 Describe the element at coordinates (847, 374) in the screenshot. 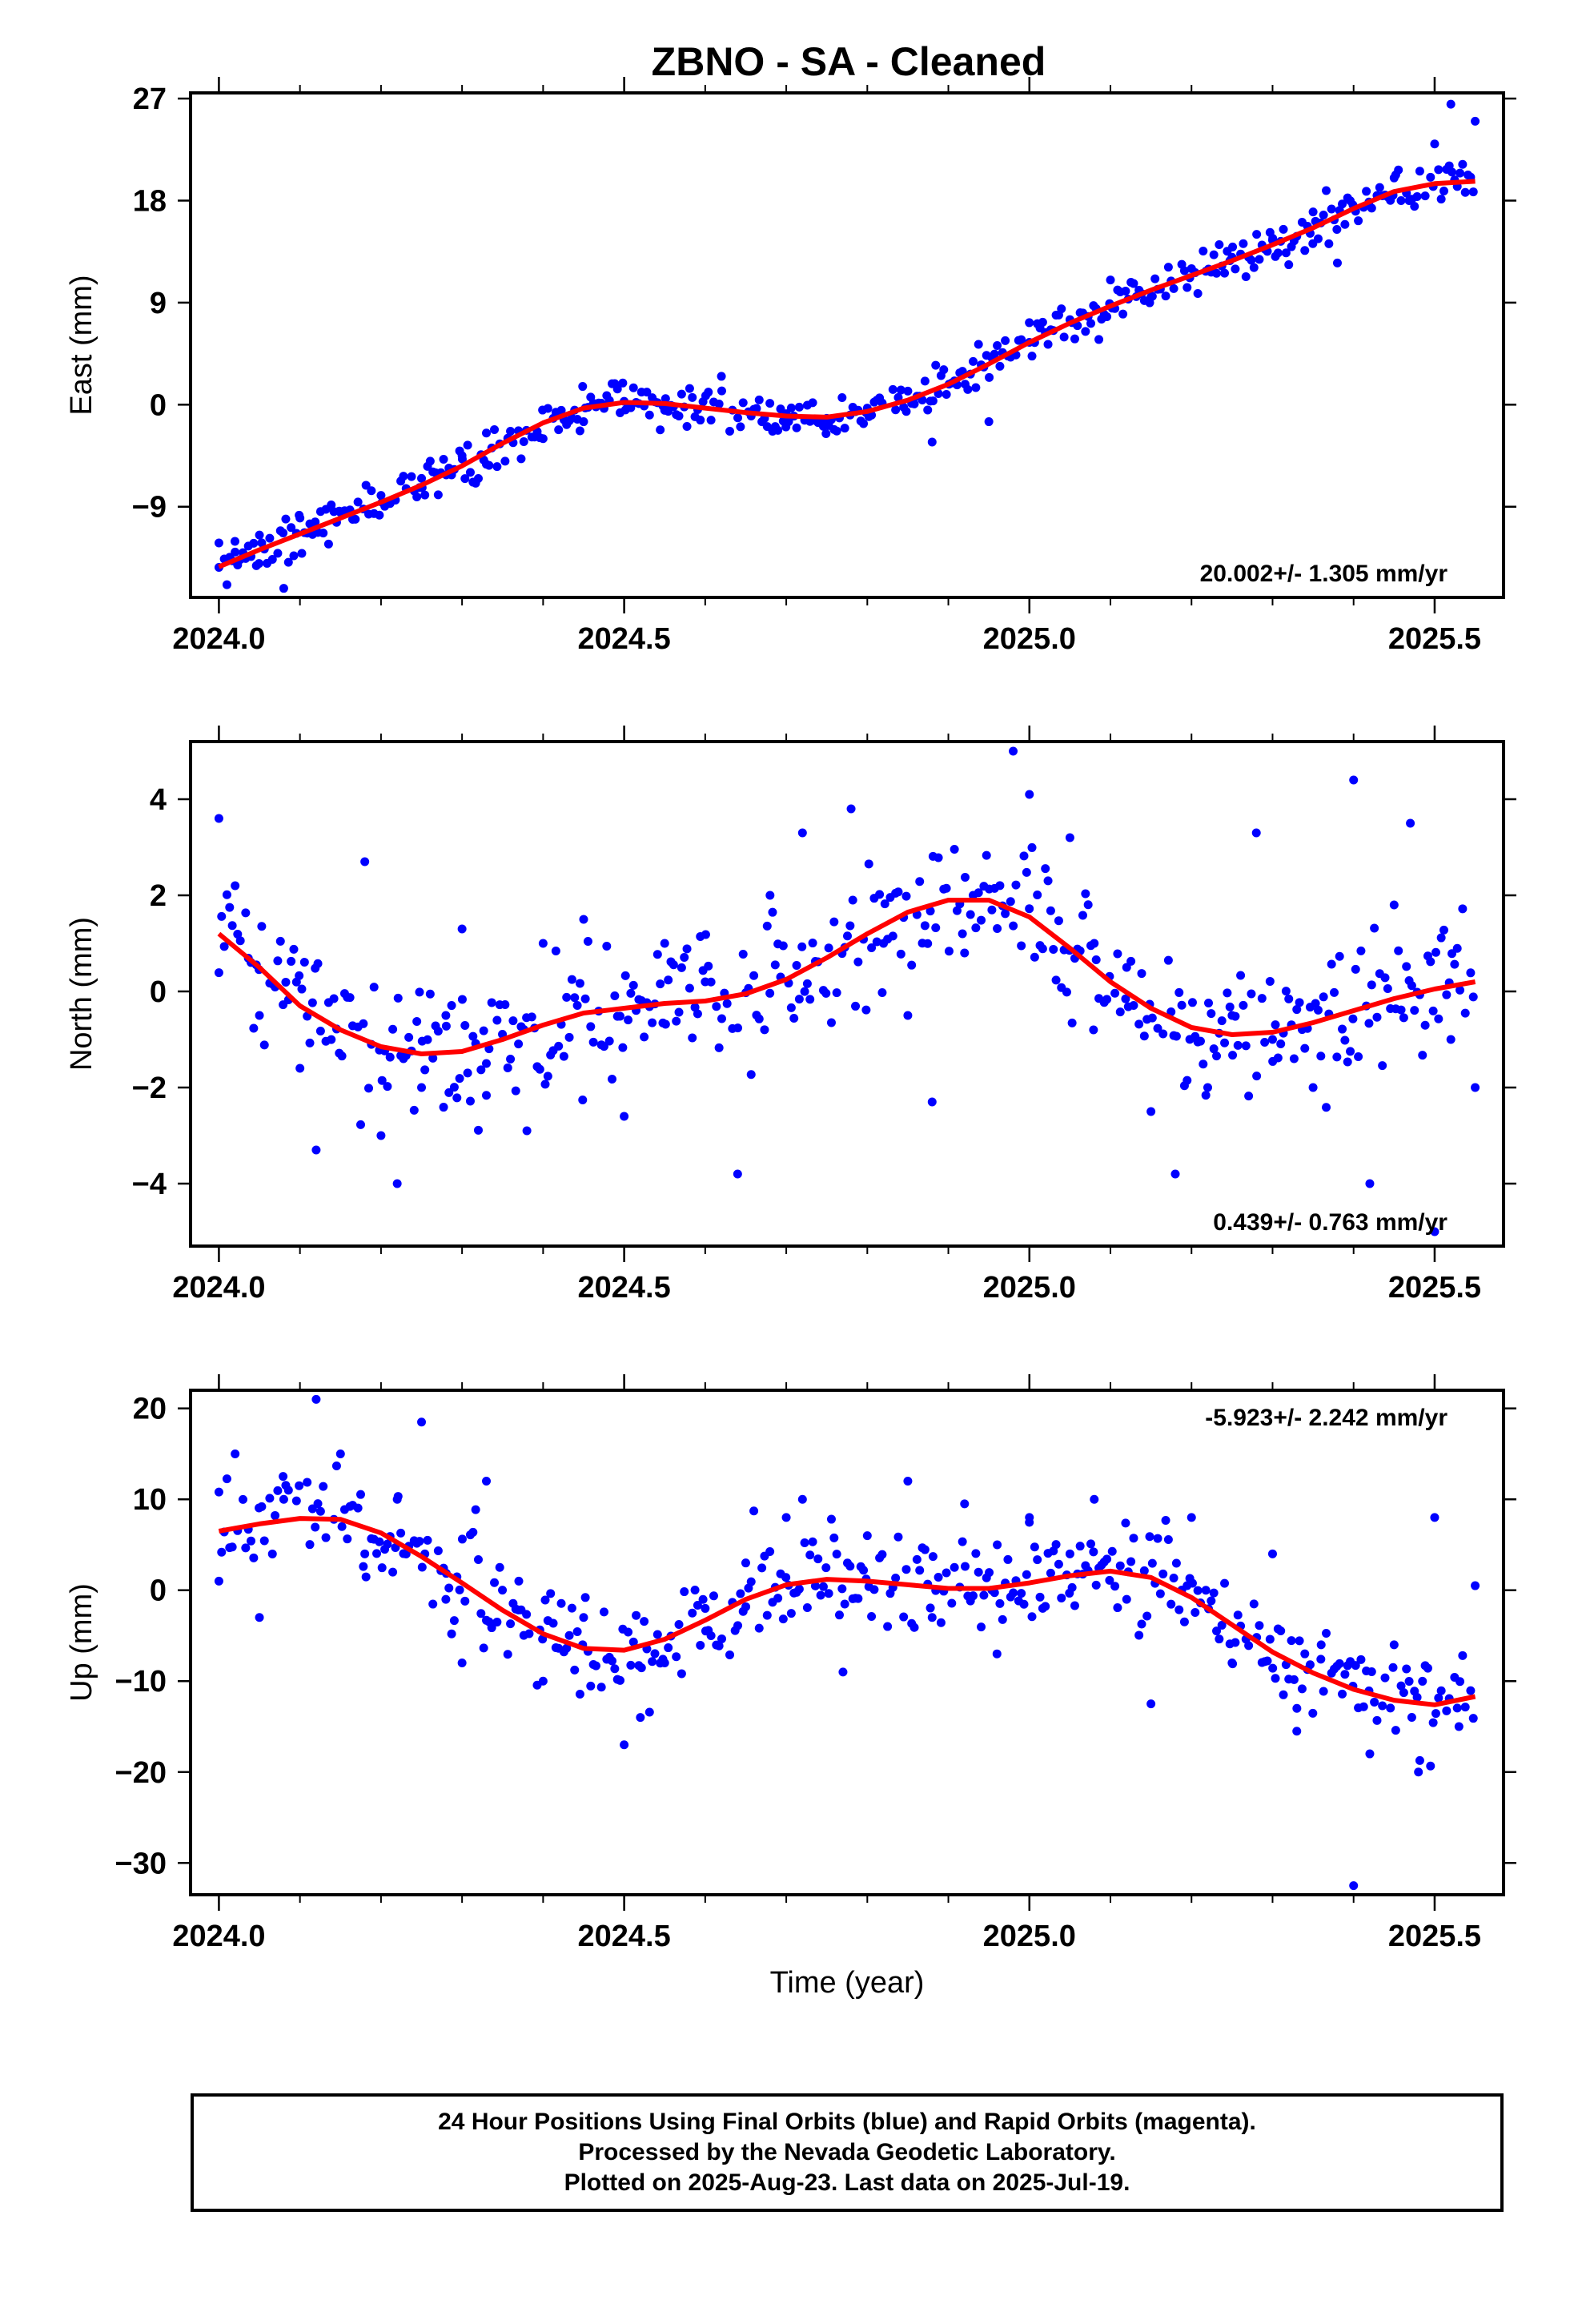

I see `east-fit-line` at that location.